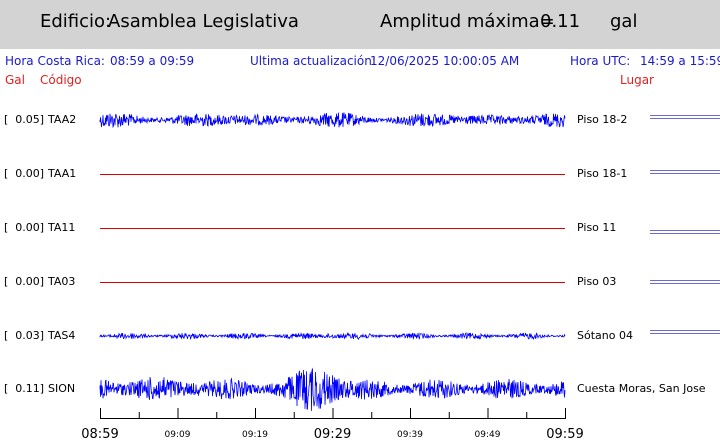 The height and width of the screenshot is (443, 720). What do you see at coordinates (602, 173) in the screenshot?
I see `channel-location: Piso 18-1` at bounding box center [602, 173].